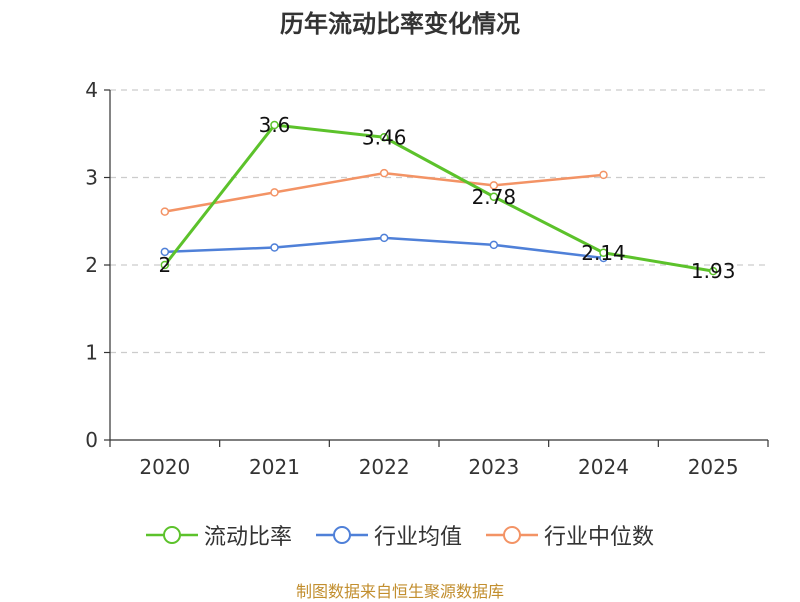 The width and height of the screenshot is (800, 602). I want to click on x-tick-label: 2023, so click(493, 467).